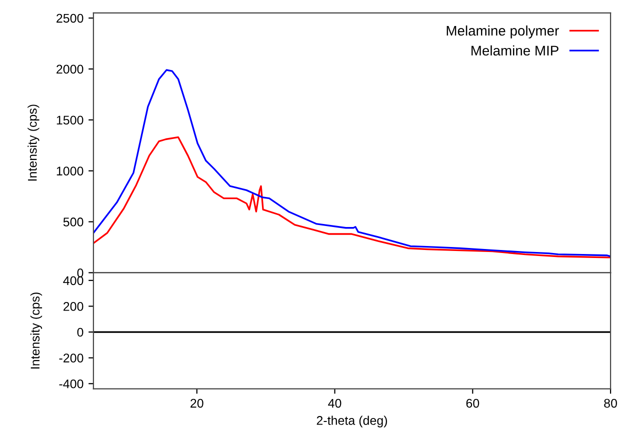 This screenshot has width=623, height=432. I want to click on legend-label: Melamine polymer, so click(502, 31).